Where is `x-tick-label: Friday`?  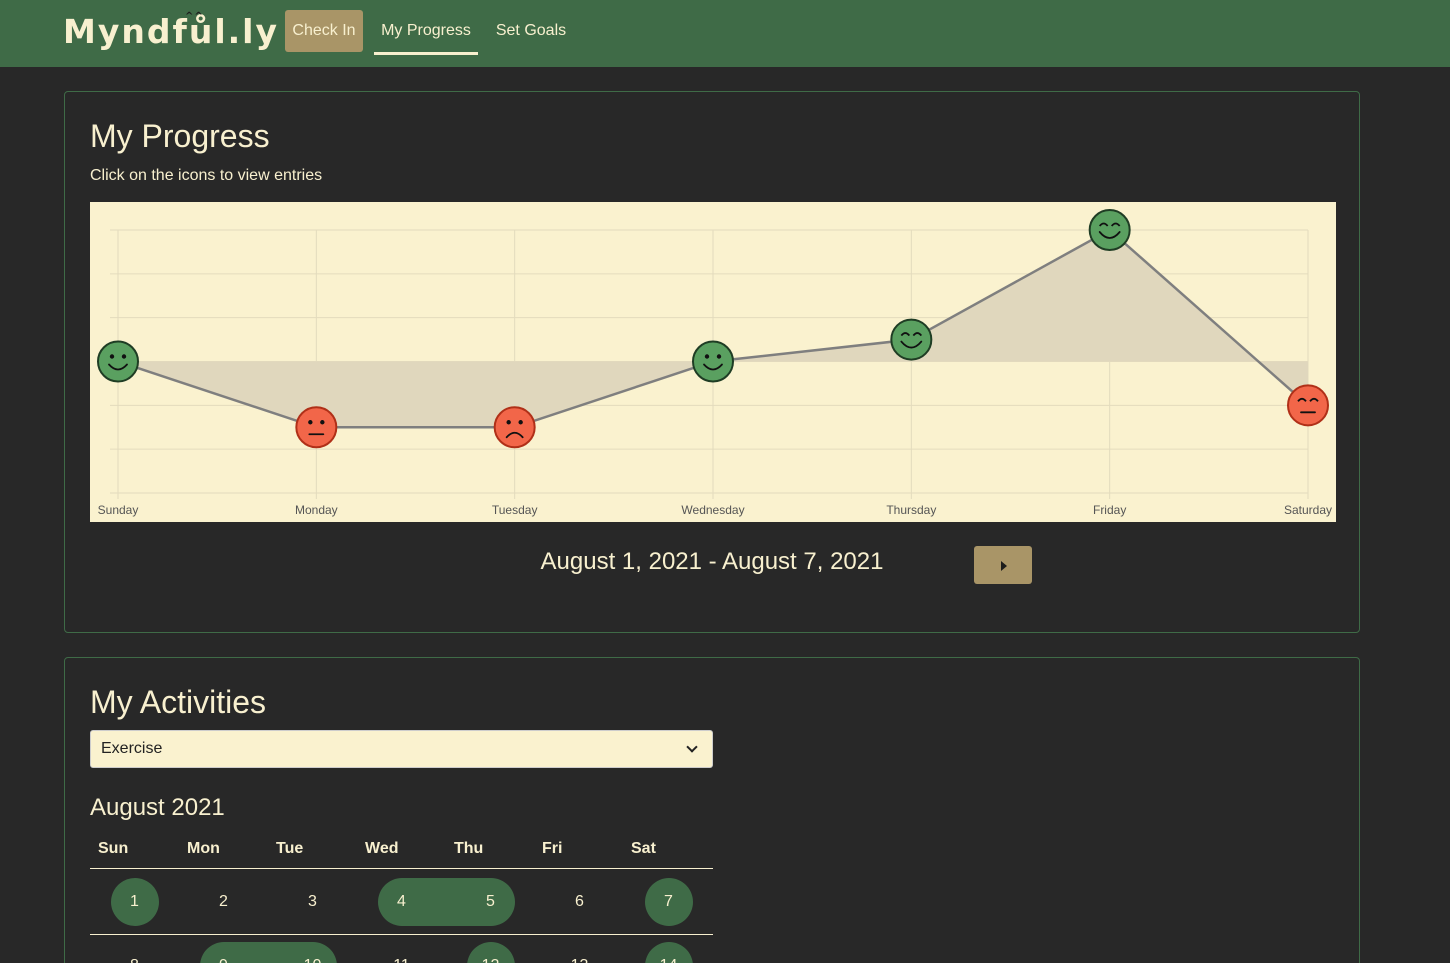
x-tick-label: Friday is located at coordinates (1109, 510).